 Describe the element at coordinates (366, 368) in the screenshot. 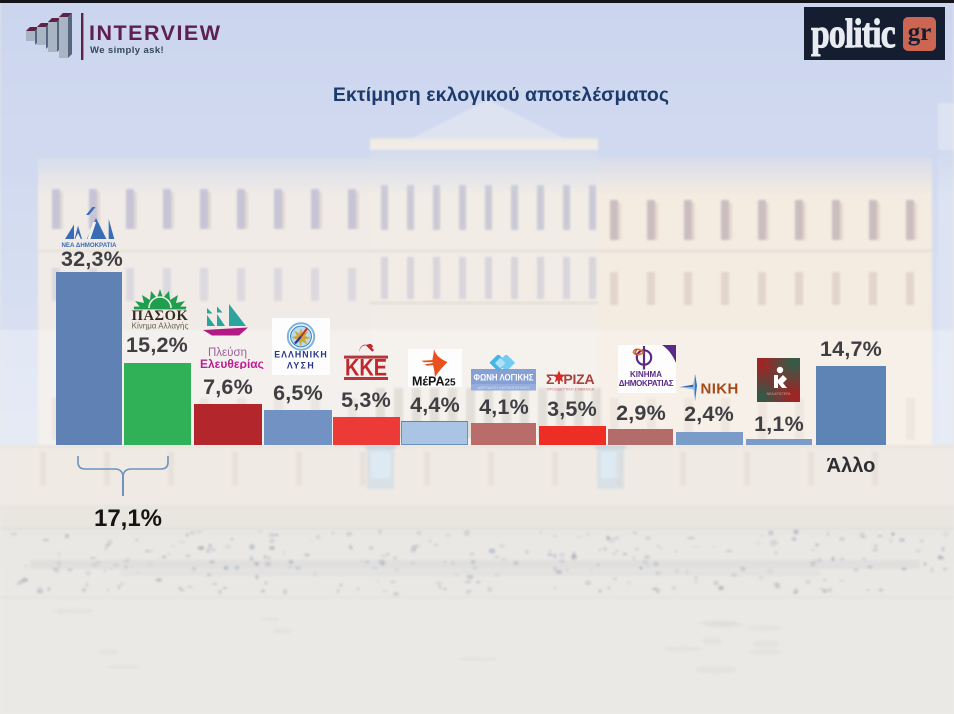

I see `svg-text: ΚΚΕ` at that location.